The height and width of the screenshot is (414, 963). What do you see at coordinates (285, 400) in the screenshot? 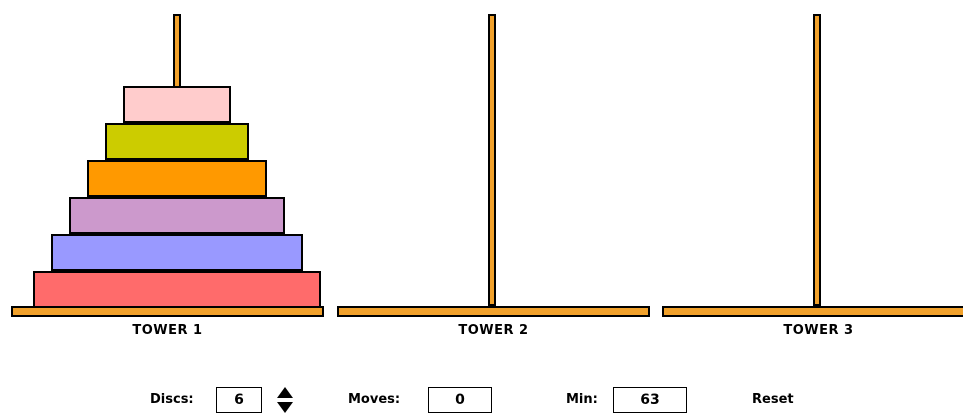
I see `discs-stepper` at bounding box center [285, 400].